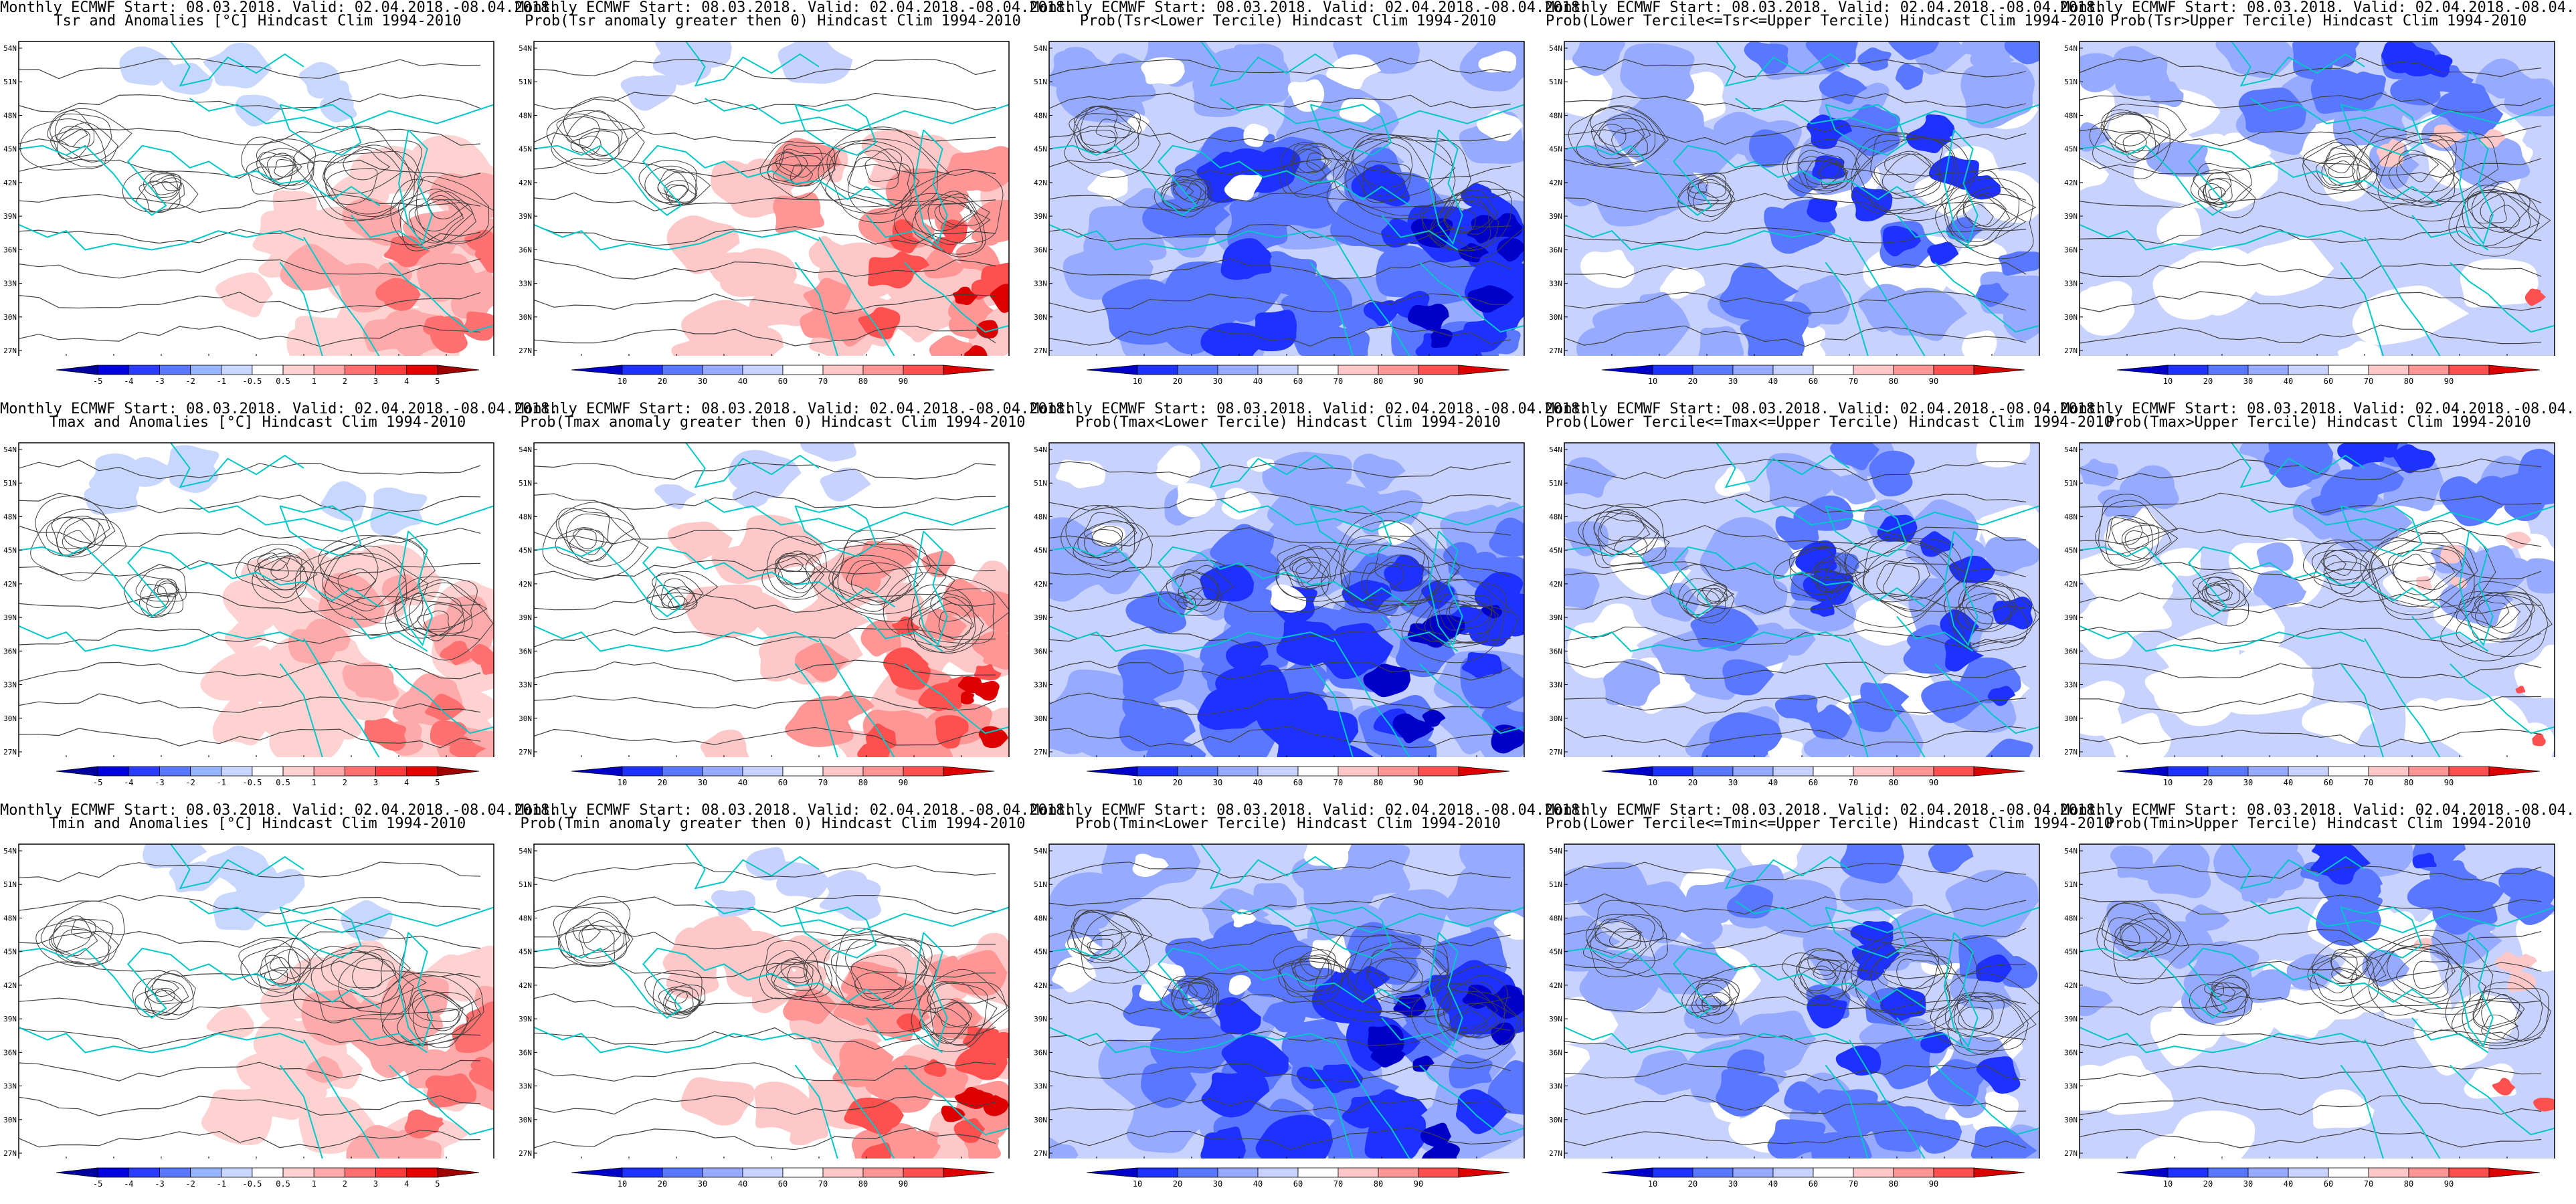 The image size is (2576, 1204). I want to click on latitude-label: 33N, so click(10, 1086).